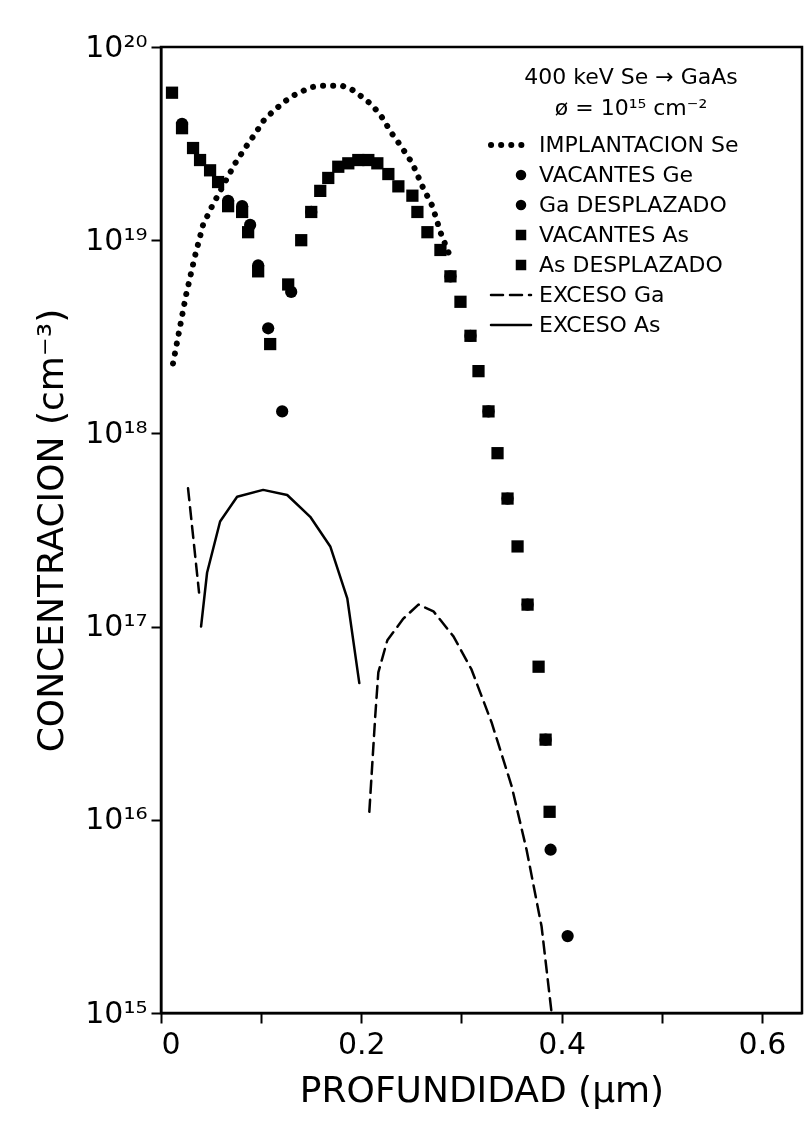 The width and height of the screenshot is (805, 1146). I want to click on legend-label: EXCESO As, so click(600, 324).